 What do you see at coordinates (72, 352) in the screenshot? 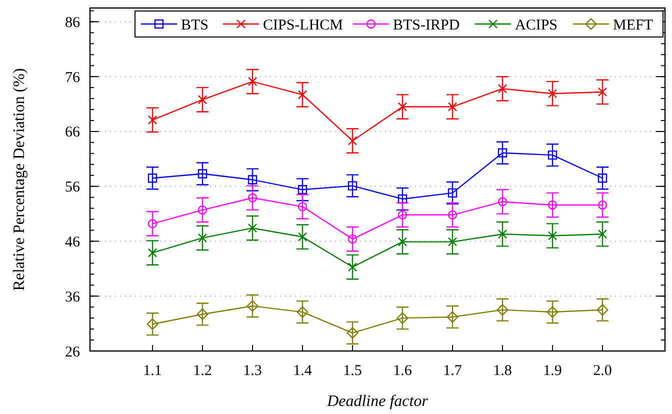
I see `y-tick-label: 26` at bounding box center [72, 352].